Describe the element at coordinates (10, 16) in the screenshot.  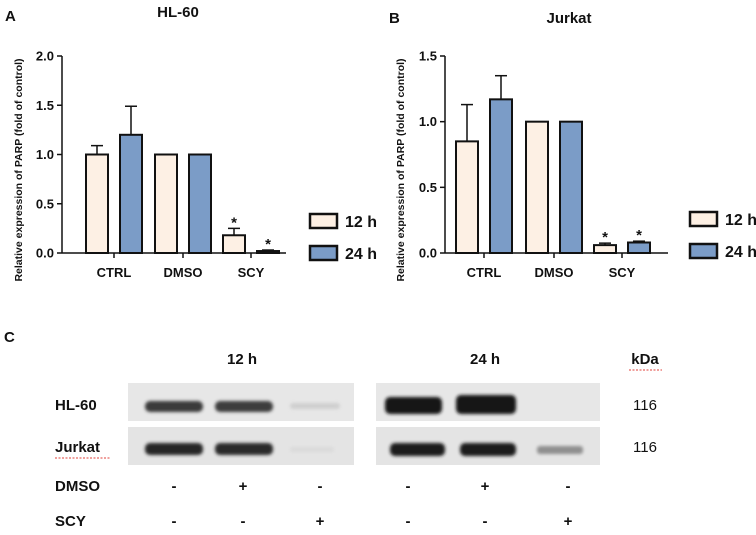
I see `panel-letter-a: A` at that location.